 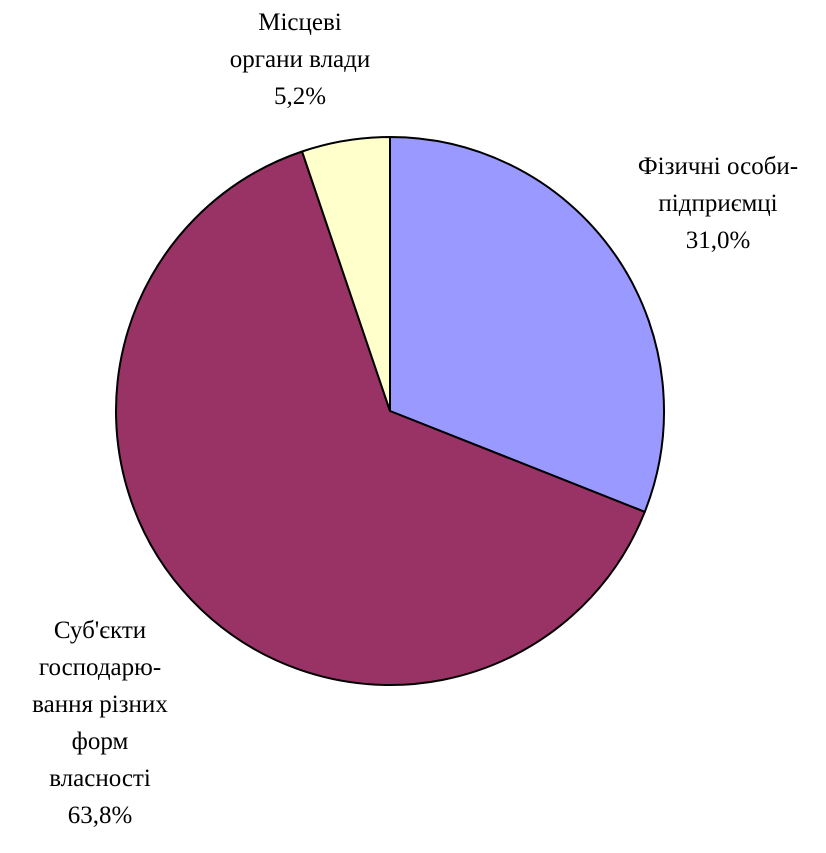 I want to click on label-local-authorities: Місцеві органи влади 5,2%, so click(x=300, y=59).